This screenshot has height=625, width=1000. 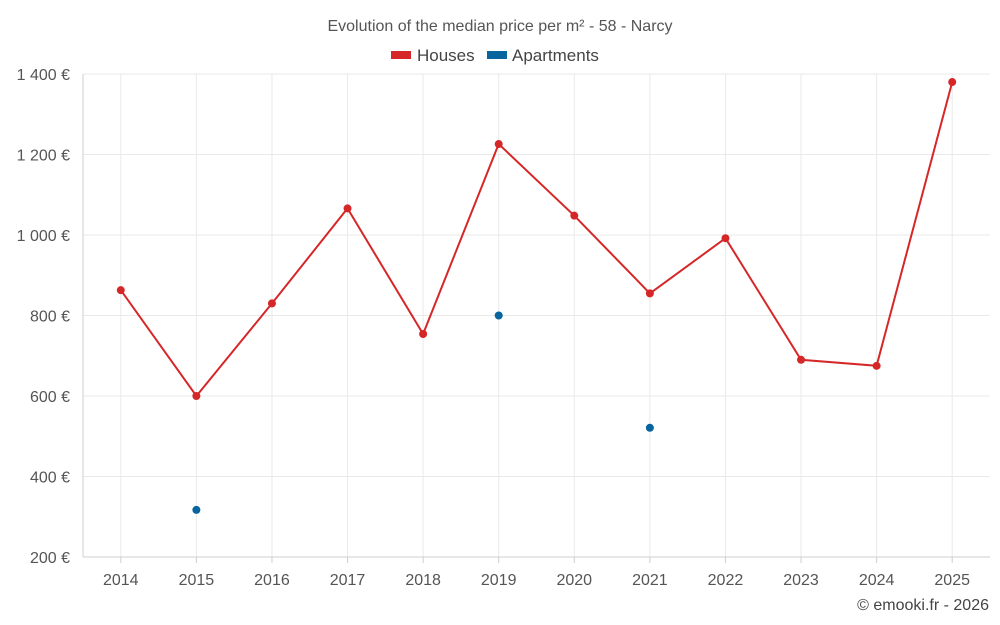 I want to click on x-tick-label: 2021, so click(x=650, y=580).